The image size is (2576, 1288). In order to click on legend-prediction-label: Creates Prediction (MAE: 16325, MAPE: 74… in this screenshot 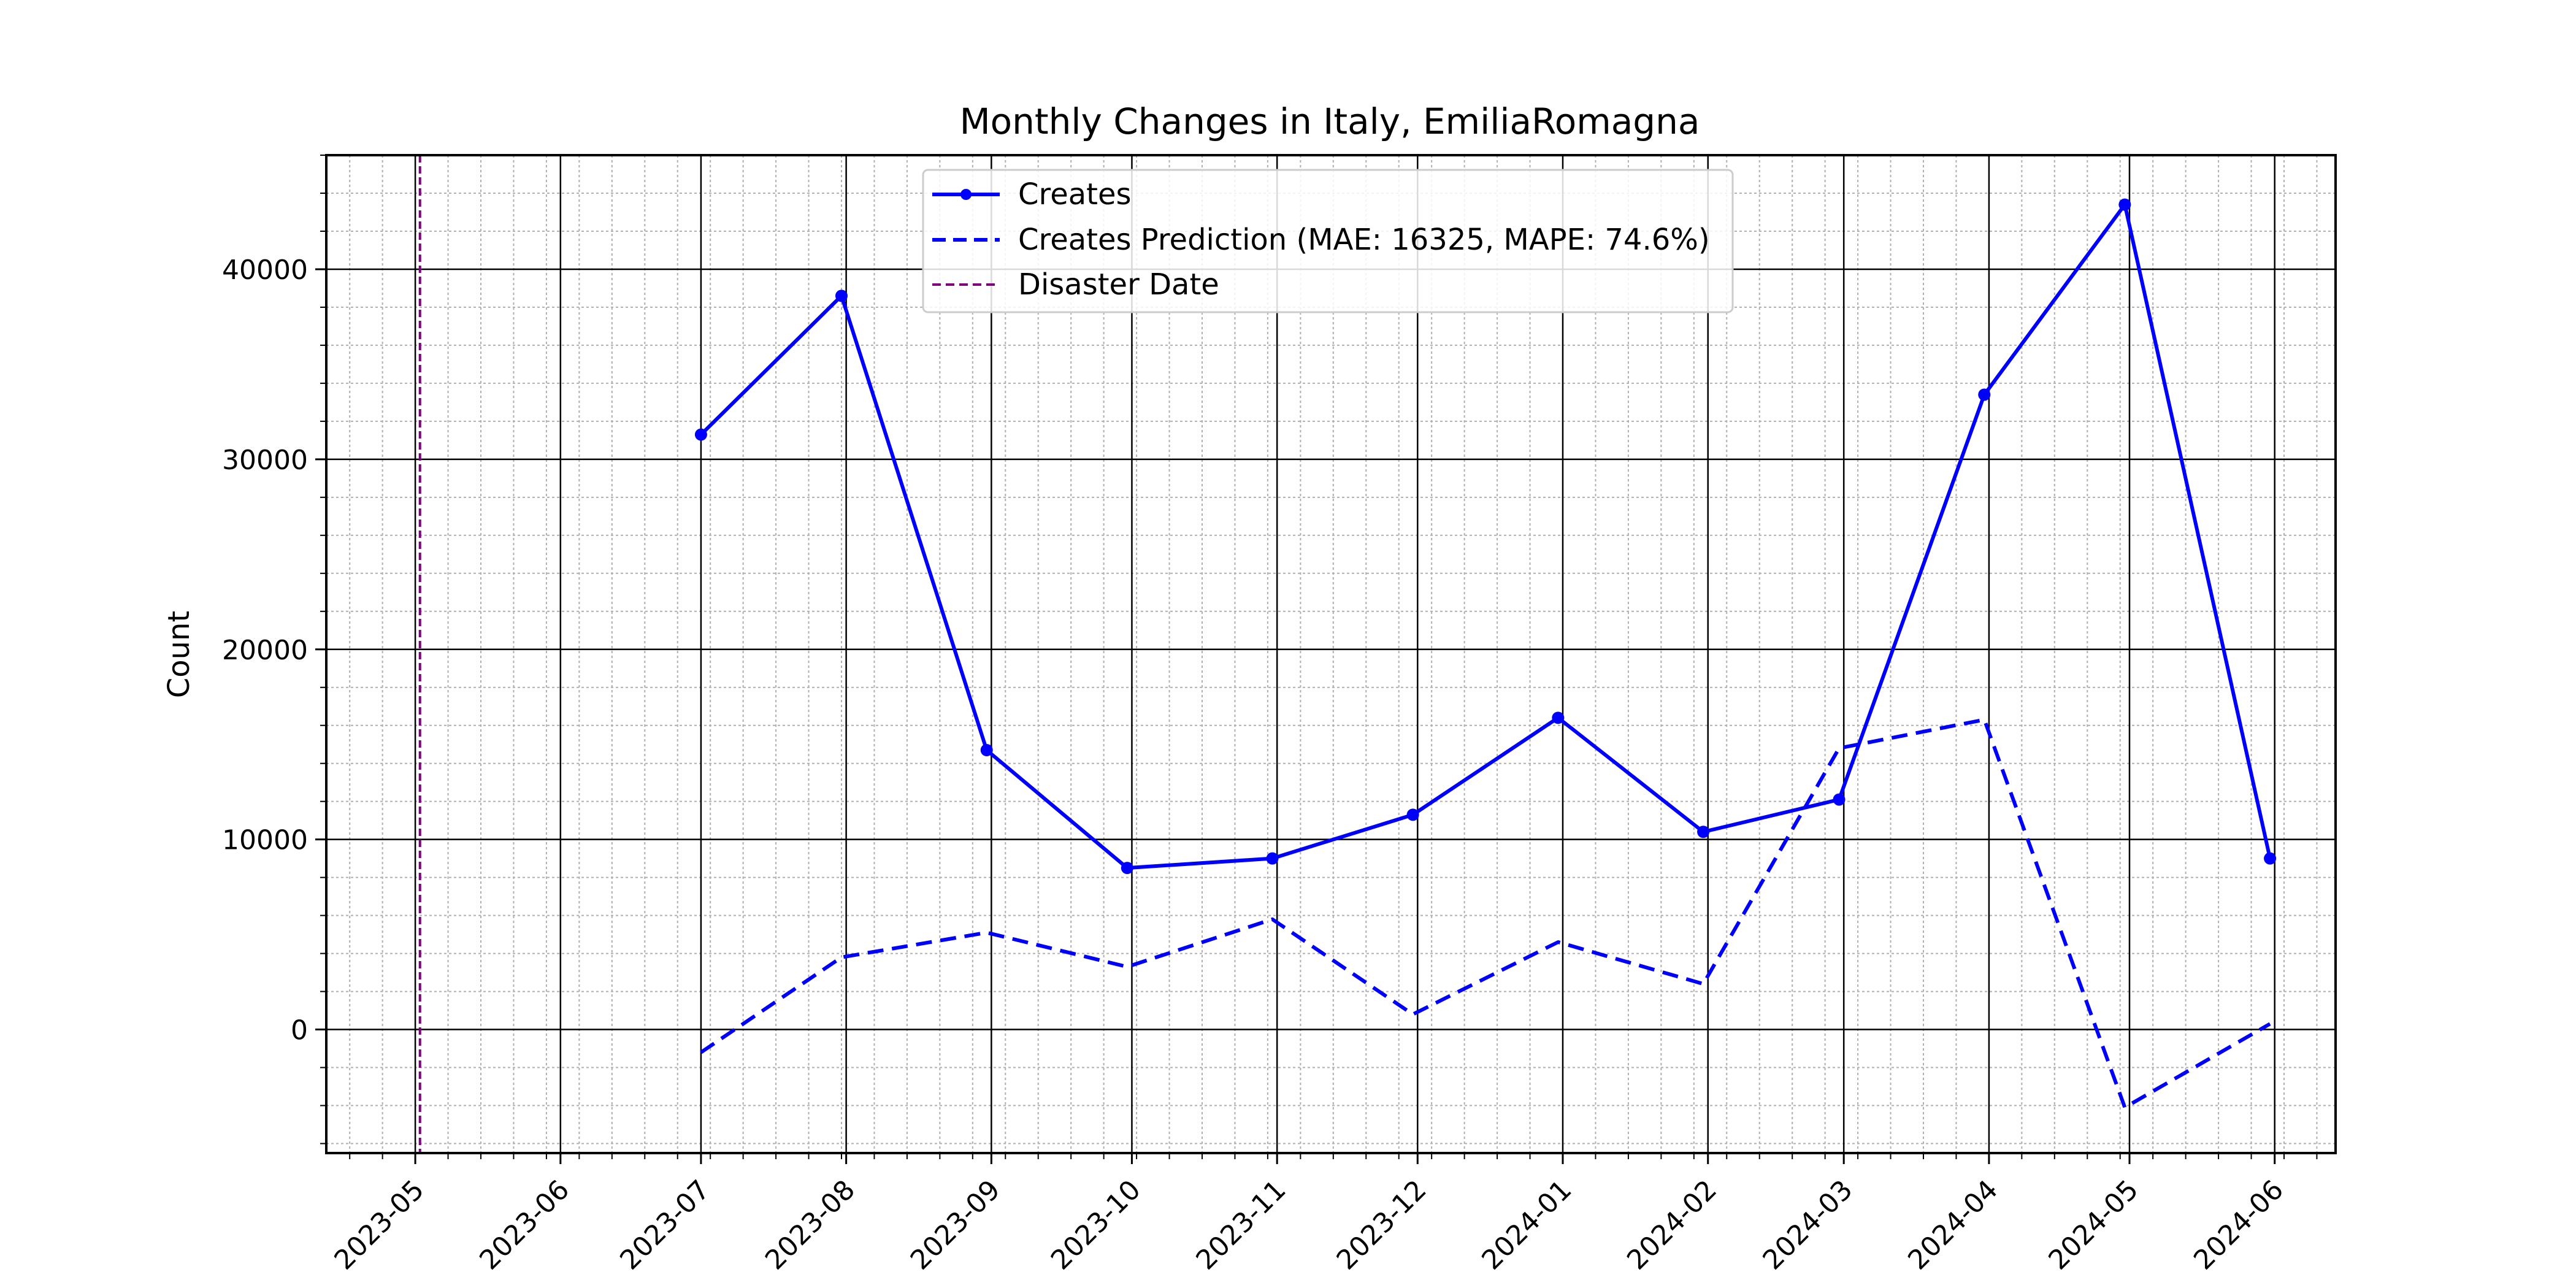, I will do `click(1364, 240)`.